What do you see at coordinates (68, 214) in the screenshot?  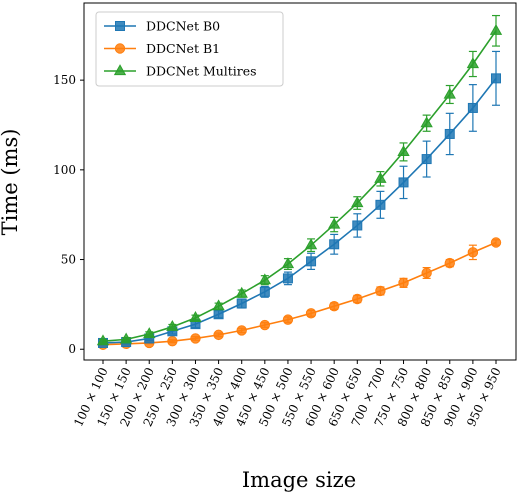 I see `y-axis: 0 50 100 150` at bounding box center [68, 214].